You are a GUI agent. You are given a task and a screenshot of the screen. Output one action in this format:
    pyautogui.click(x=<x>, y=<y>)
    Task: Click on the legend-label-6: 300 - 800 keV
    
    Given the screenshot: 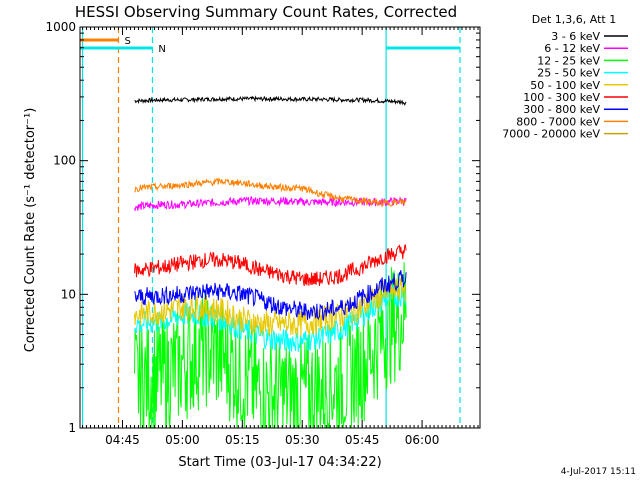 What is the action you would take?
    pyautogui.click(x=561, y=109)
    